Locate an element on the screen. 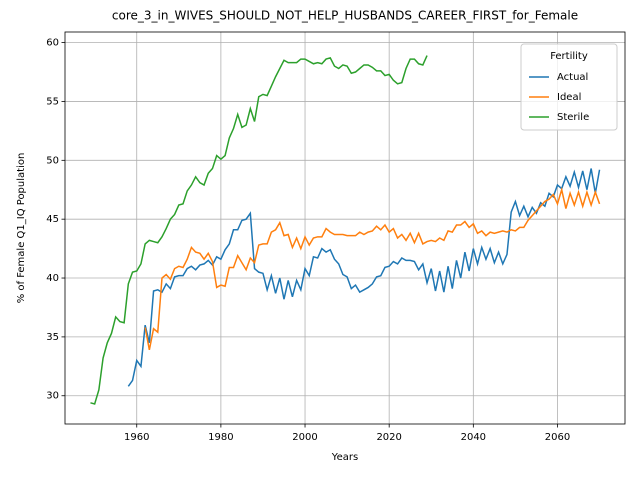 This screenshot has height=480, width=640. x-tick-label: 2020 is located at coordinates (388, 437).